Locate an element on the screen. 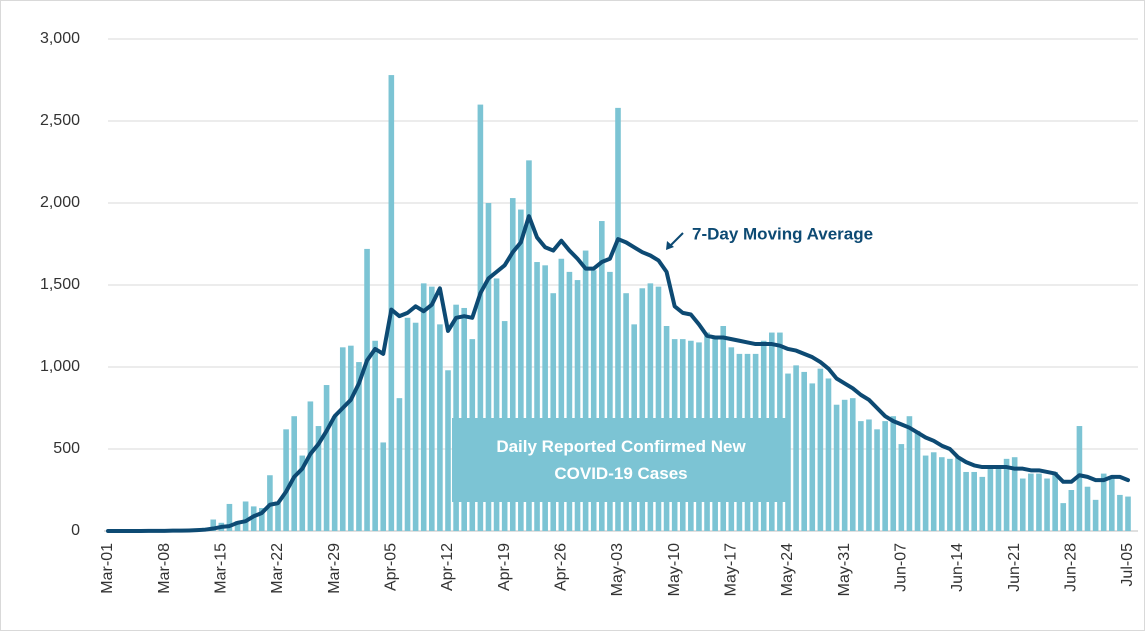 This screenshot has width=1145, height=631. x-tick-label: Jun-07 is located at coordinates (901, 567).